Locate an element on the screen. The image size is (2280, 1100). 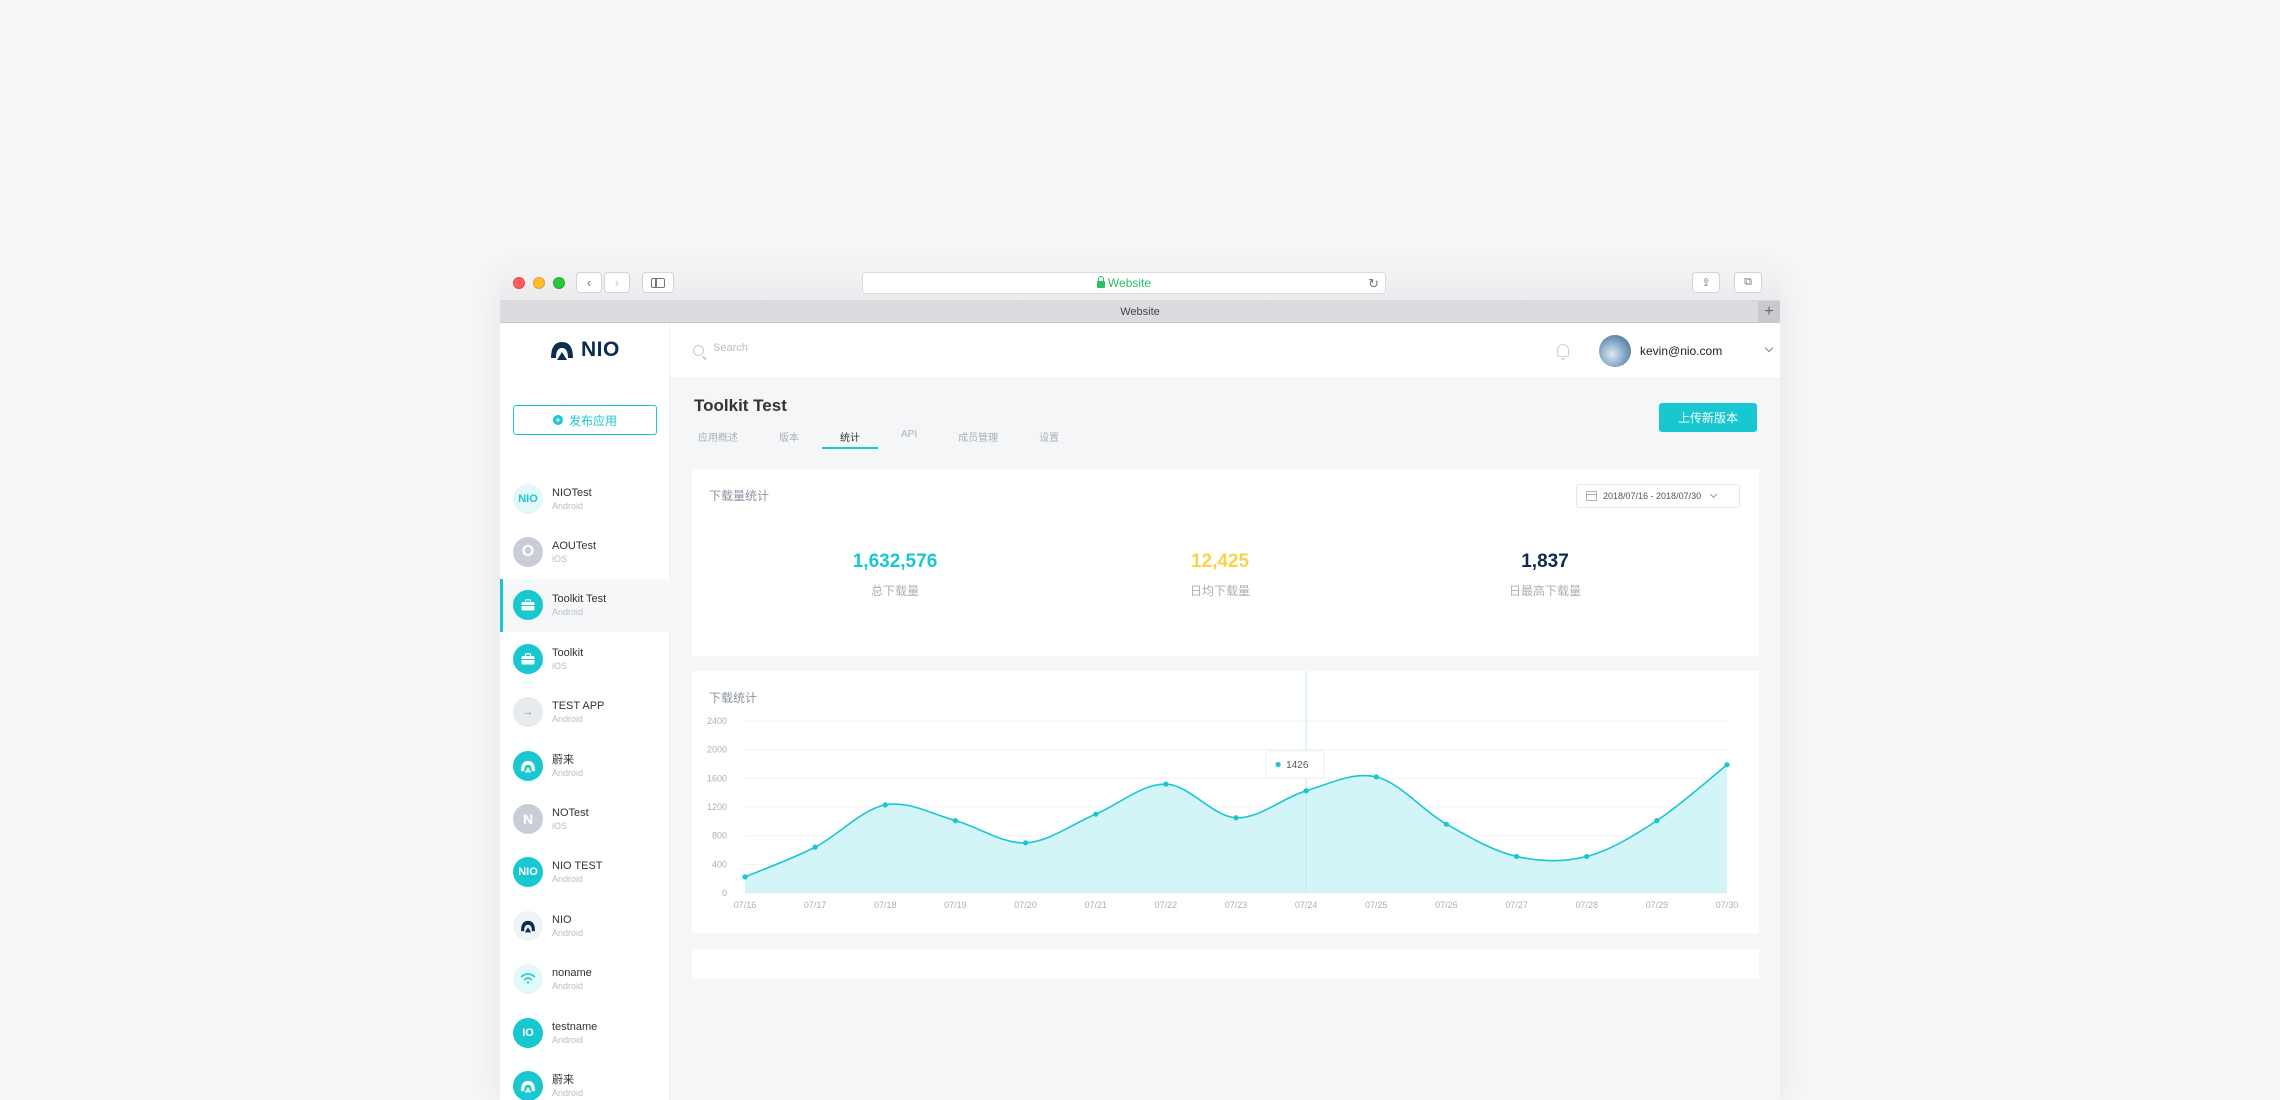
window-controls is located at coordinates (539, 283).